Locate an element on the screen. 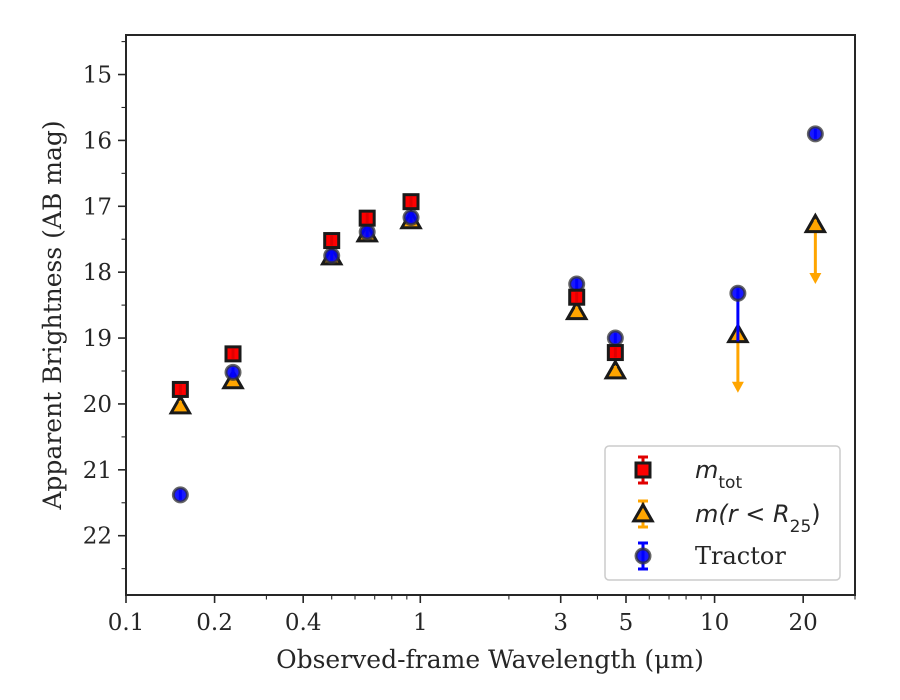  legend-marker-tractor is located at coordinates (643, 556).